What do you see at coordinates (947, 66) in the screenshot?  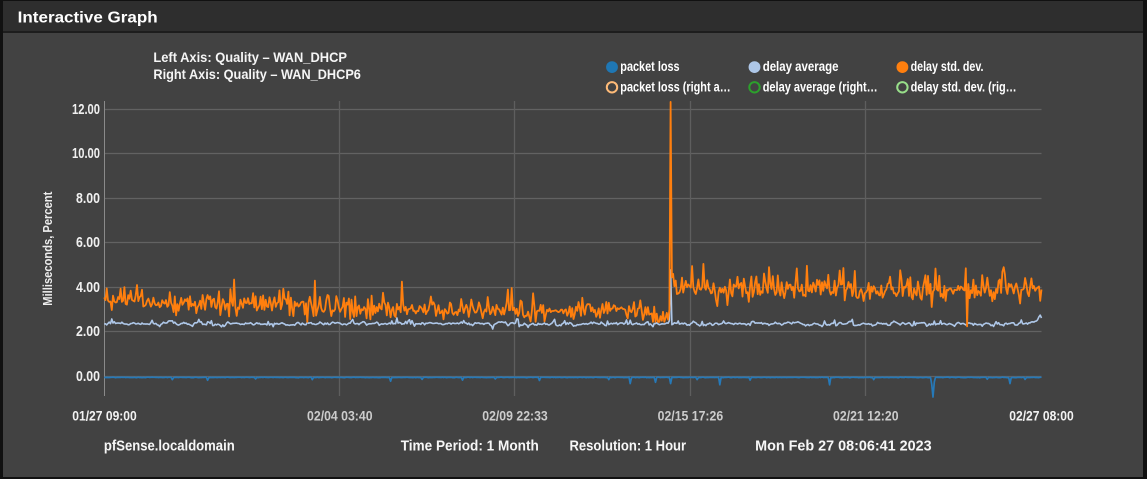 I see `svg-text: delay std. dev.` at bounding box center [947, 66].